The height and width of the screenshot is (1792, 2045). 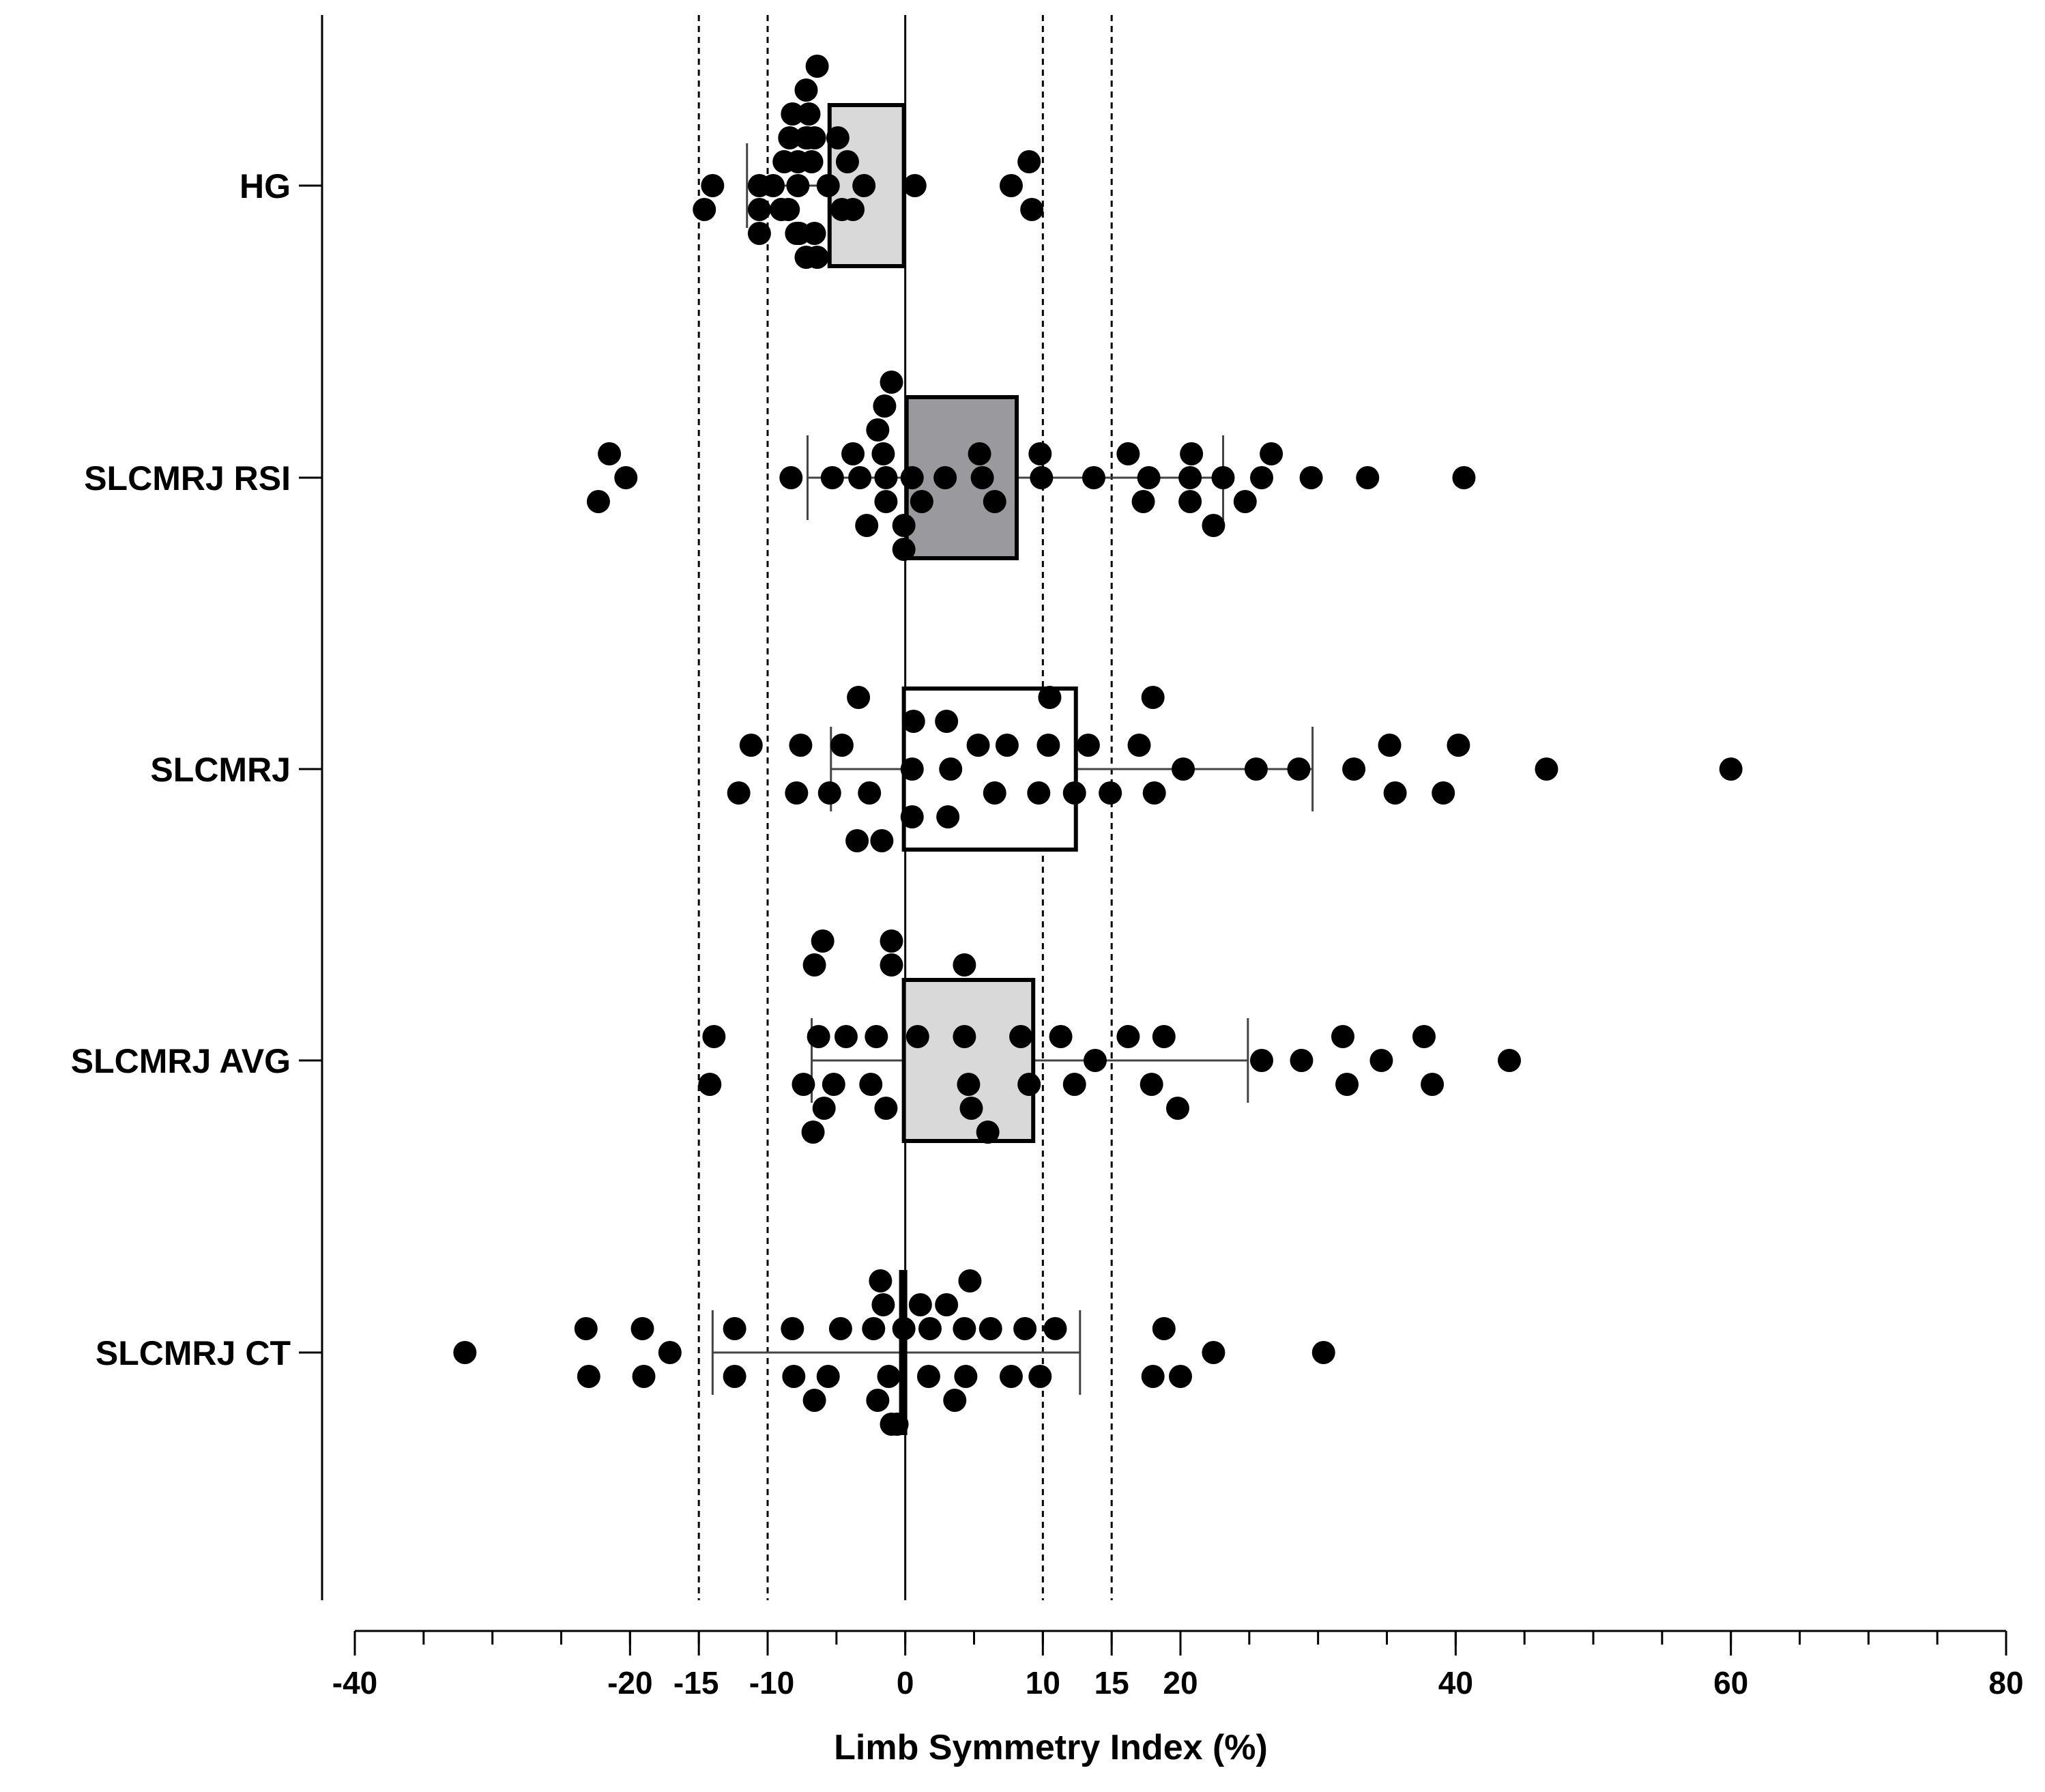 What do you see at coordinates (220, 770) in the screenshot?
I see `category-label-slcmrj: SLCMRJ` at bounding box center [220, 770].